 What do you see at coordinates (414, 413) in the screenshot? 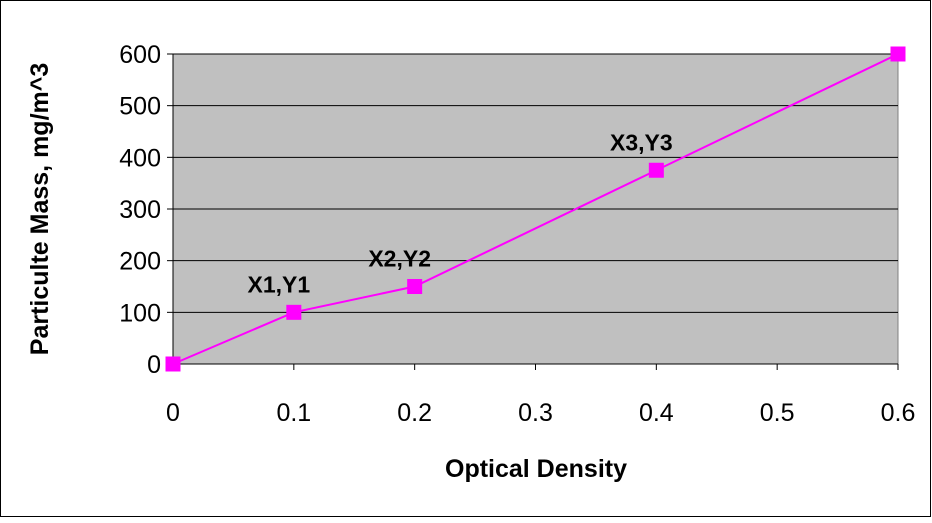
I see `x-tick-label: 0.2` at bounding box center [414, 413].